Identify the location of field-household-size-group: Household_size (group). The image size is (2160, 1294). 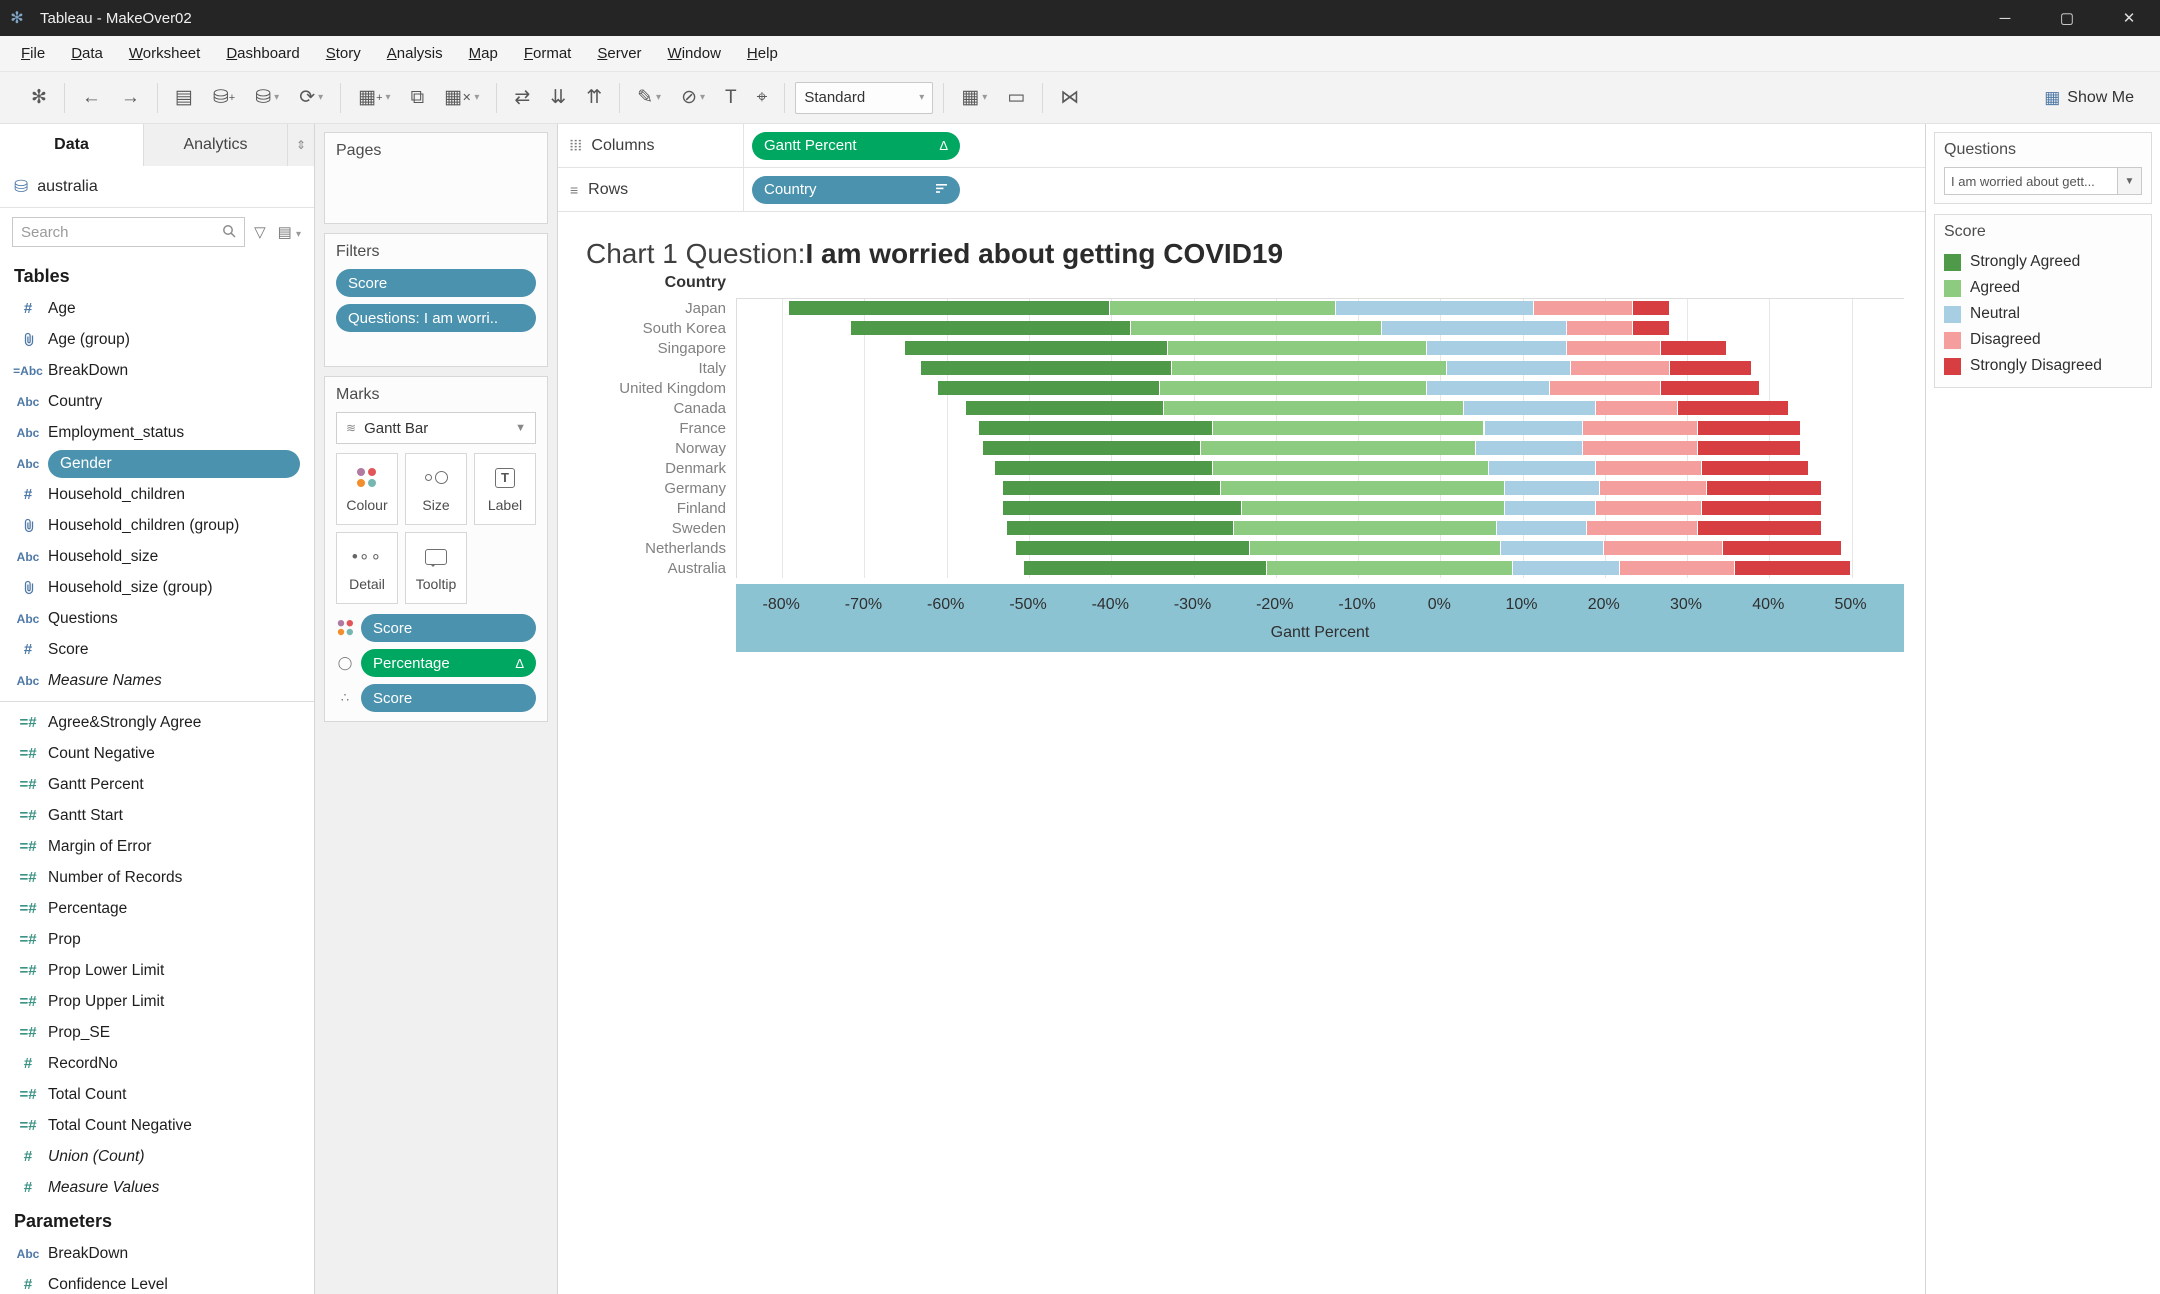
(157, 587).